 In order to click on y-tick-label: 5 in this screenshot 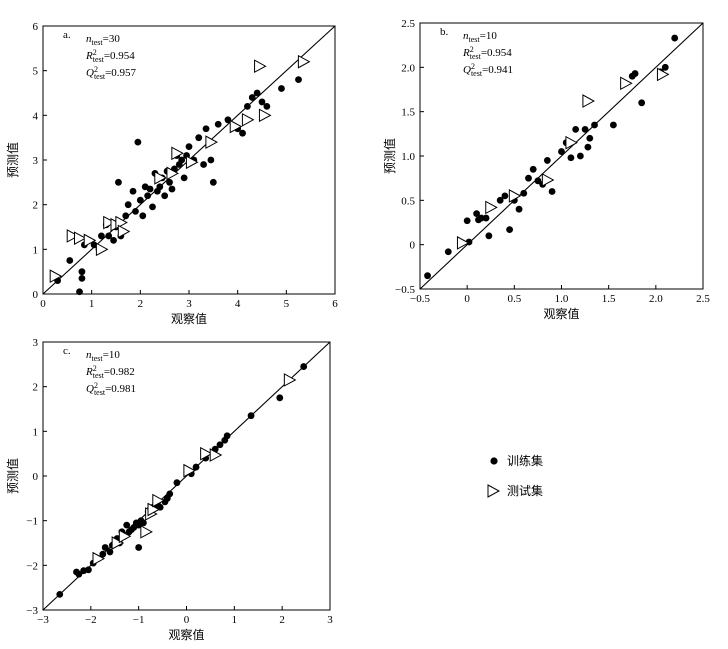, I will do `click(36, 72)`.